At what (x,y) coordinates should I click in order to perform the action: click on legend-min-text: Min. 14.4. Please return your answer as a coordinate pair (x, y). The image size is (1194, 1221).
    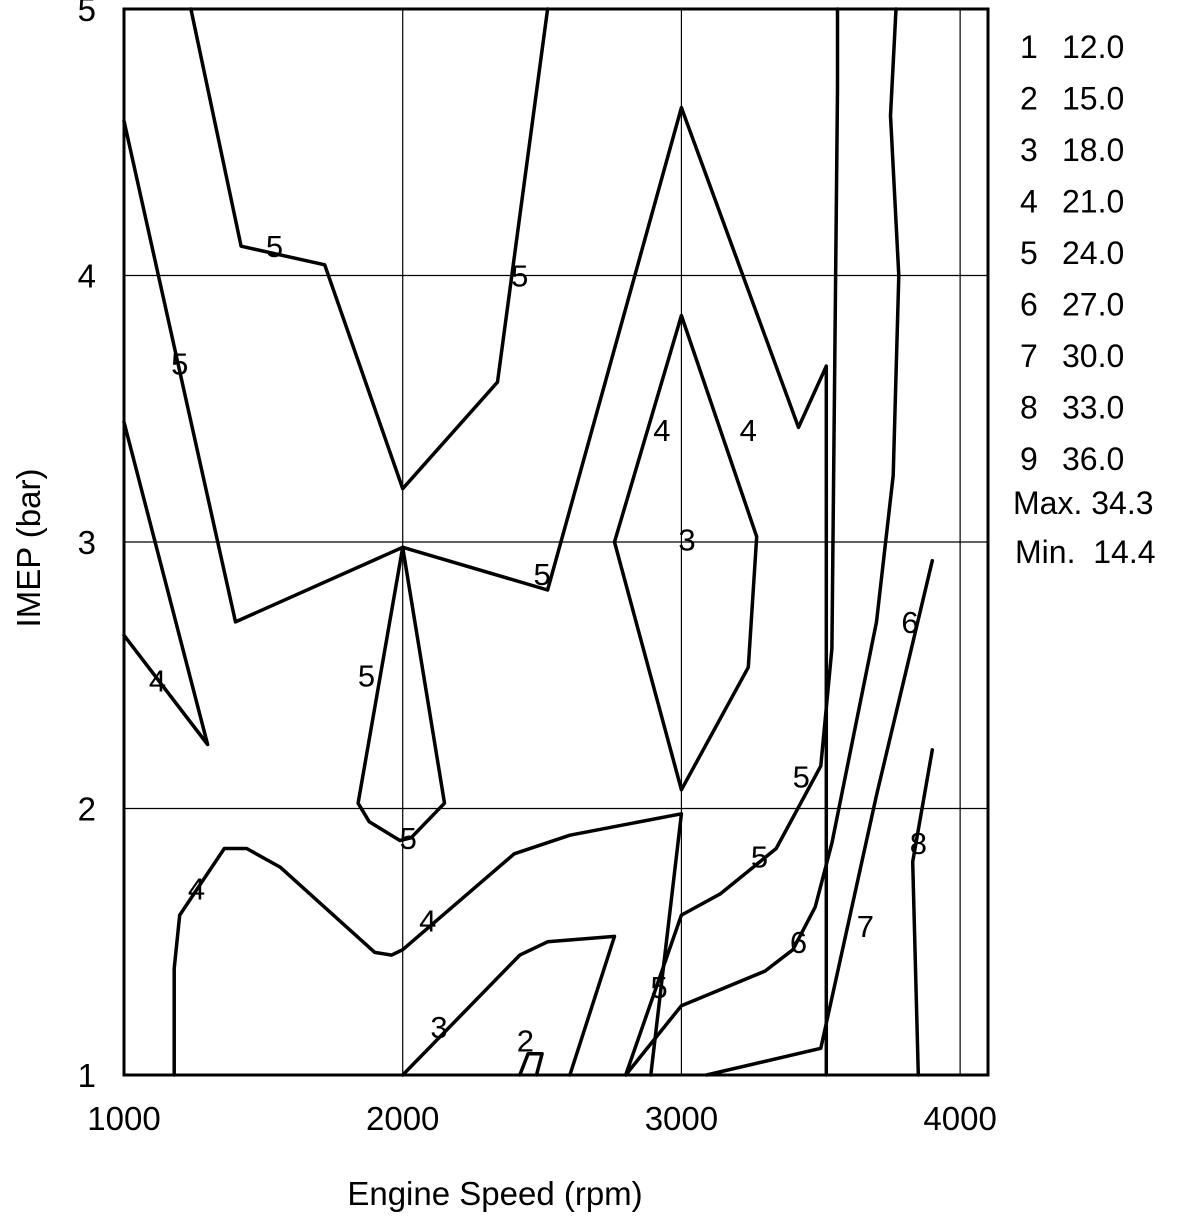
    Looking at the image, I should click on (1085, 552).